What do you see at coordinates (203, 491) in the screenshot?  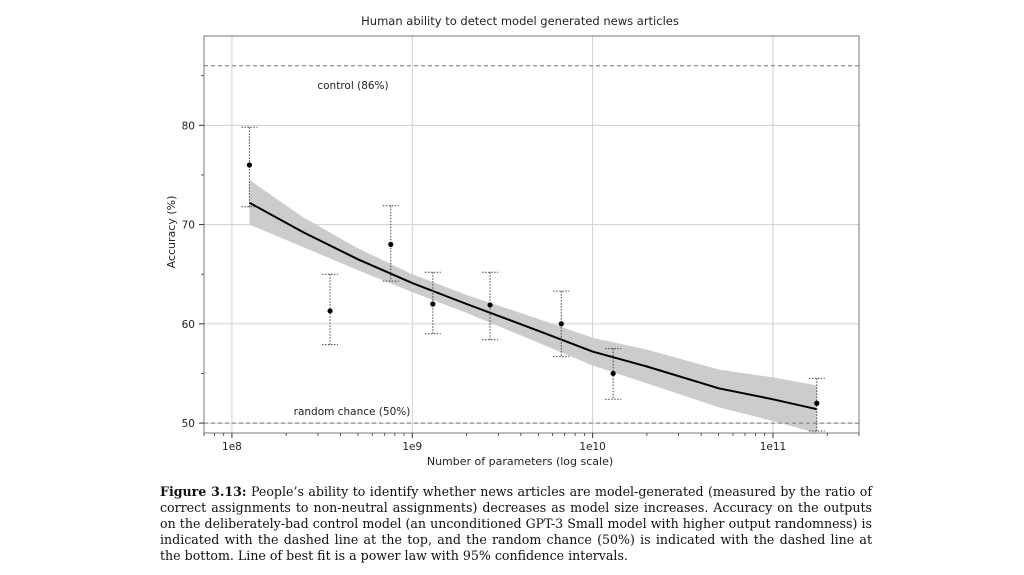 I see `figure-label: Figure 3.13:` at bounding box center [203, 491].